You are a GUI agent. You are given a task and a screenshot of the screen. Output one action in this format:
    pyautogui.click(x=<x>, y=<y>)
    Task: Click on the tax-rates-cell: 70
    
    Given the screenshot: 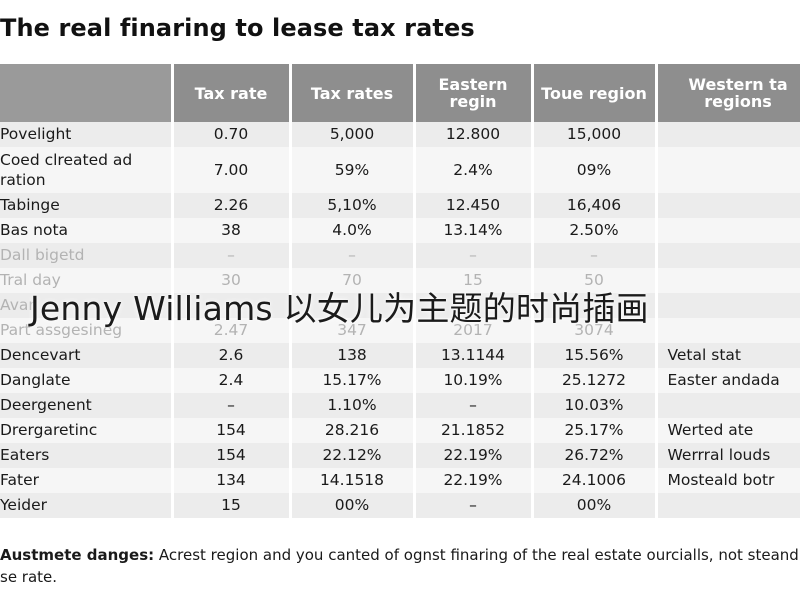 What is the action you would take?
    pyautogui.click(x=353, y=280)
    